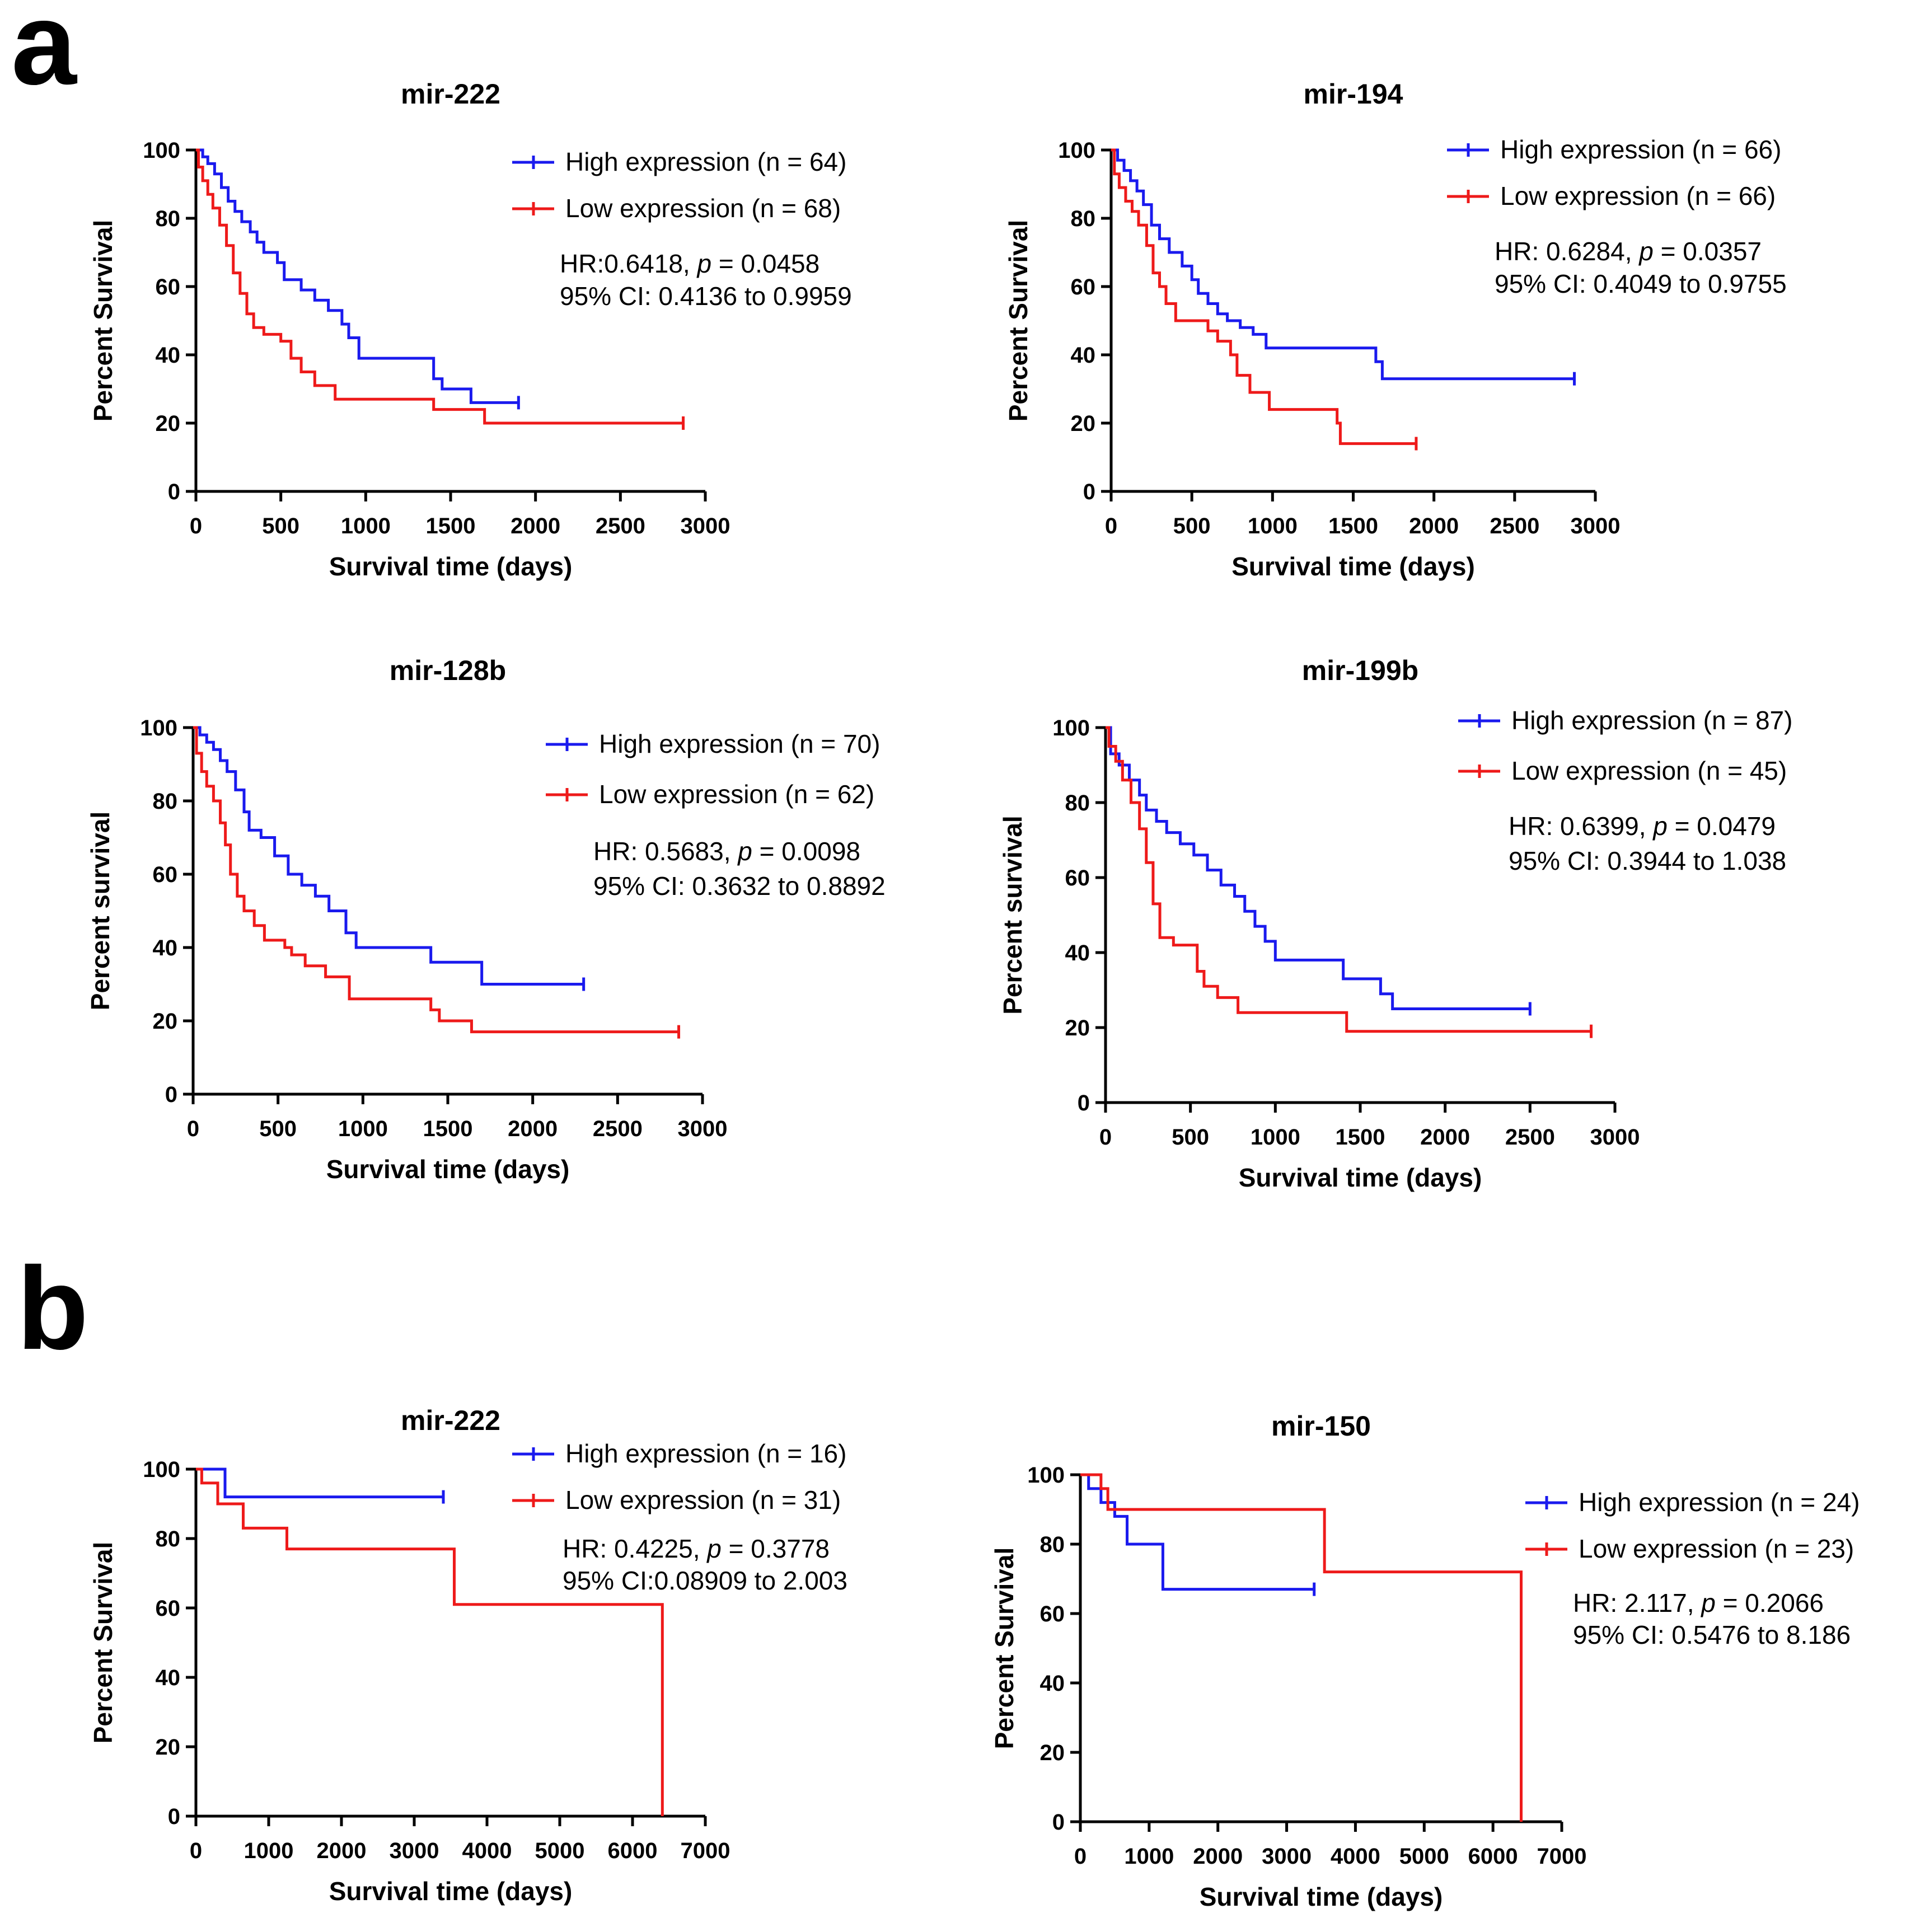 Image resolution: width=1920 pixels, height=1932 pixels. I want to click on stat-annotation: 95% CI: 0.4049 to 0.9755, so click(1641, 283).